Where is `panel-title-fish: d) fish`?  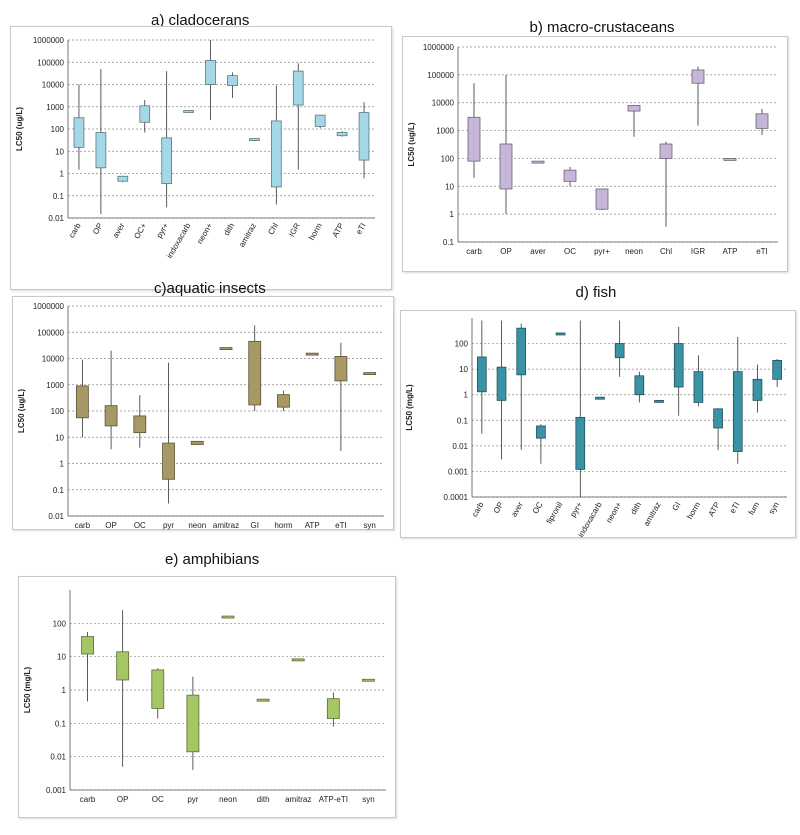
panel-title-fish: d) fish is located at coordinates (596, 292).